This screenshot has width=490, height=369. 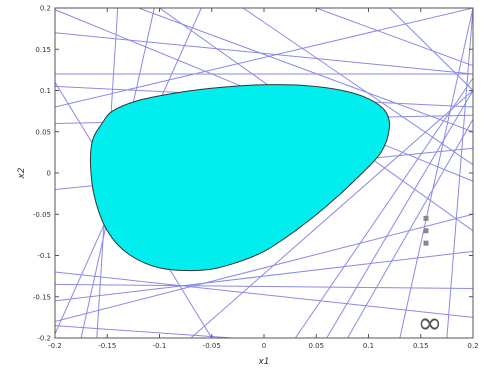 I want to click on x-tick-label-8: 0.15, so click(x=421, y=346).